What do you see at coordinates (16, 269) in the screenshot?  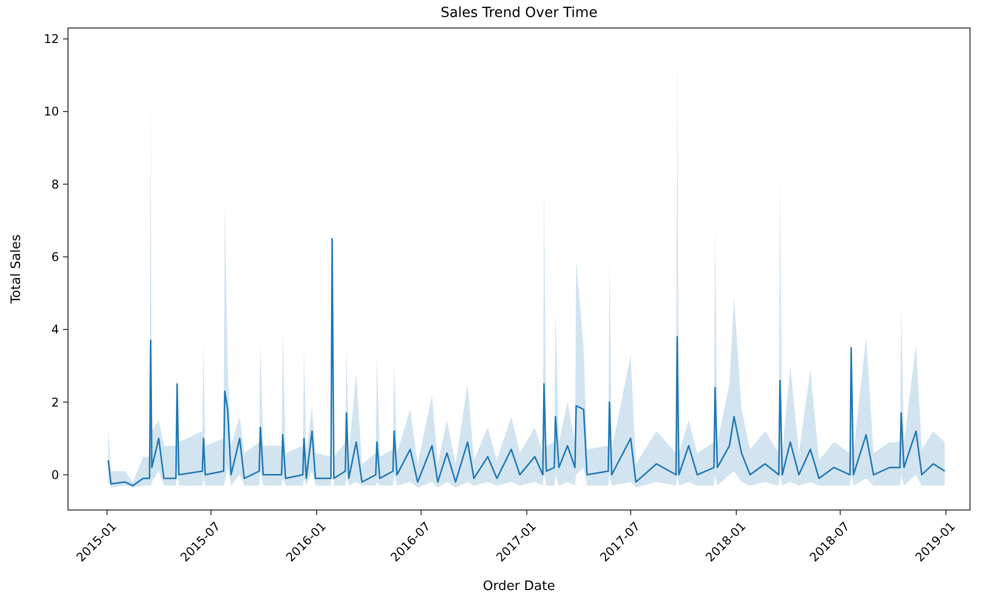 I see `y-axis-title: Total Sales` at bounding box center [16, 269].